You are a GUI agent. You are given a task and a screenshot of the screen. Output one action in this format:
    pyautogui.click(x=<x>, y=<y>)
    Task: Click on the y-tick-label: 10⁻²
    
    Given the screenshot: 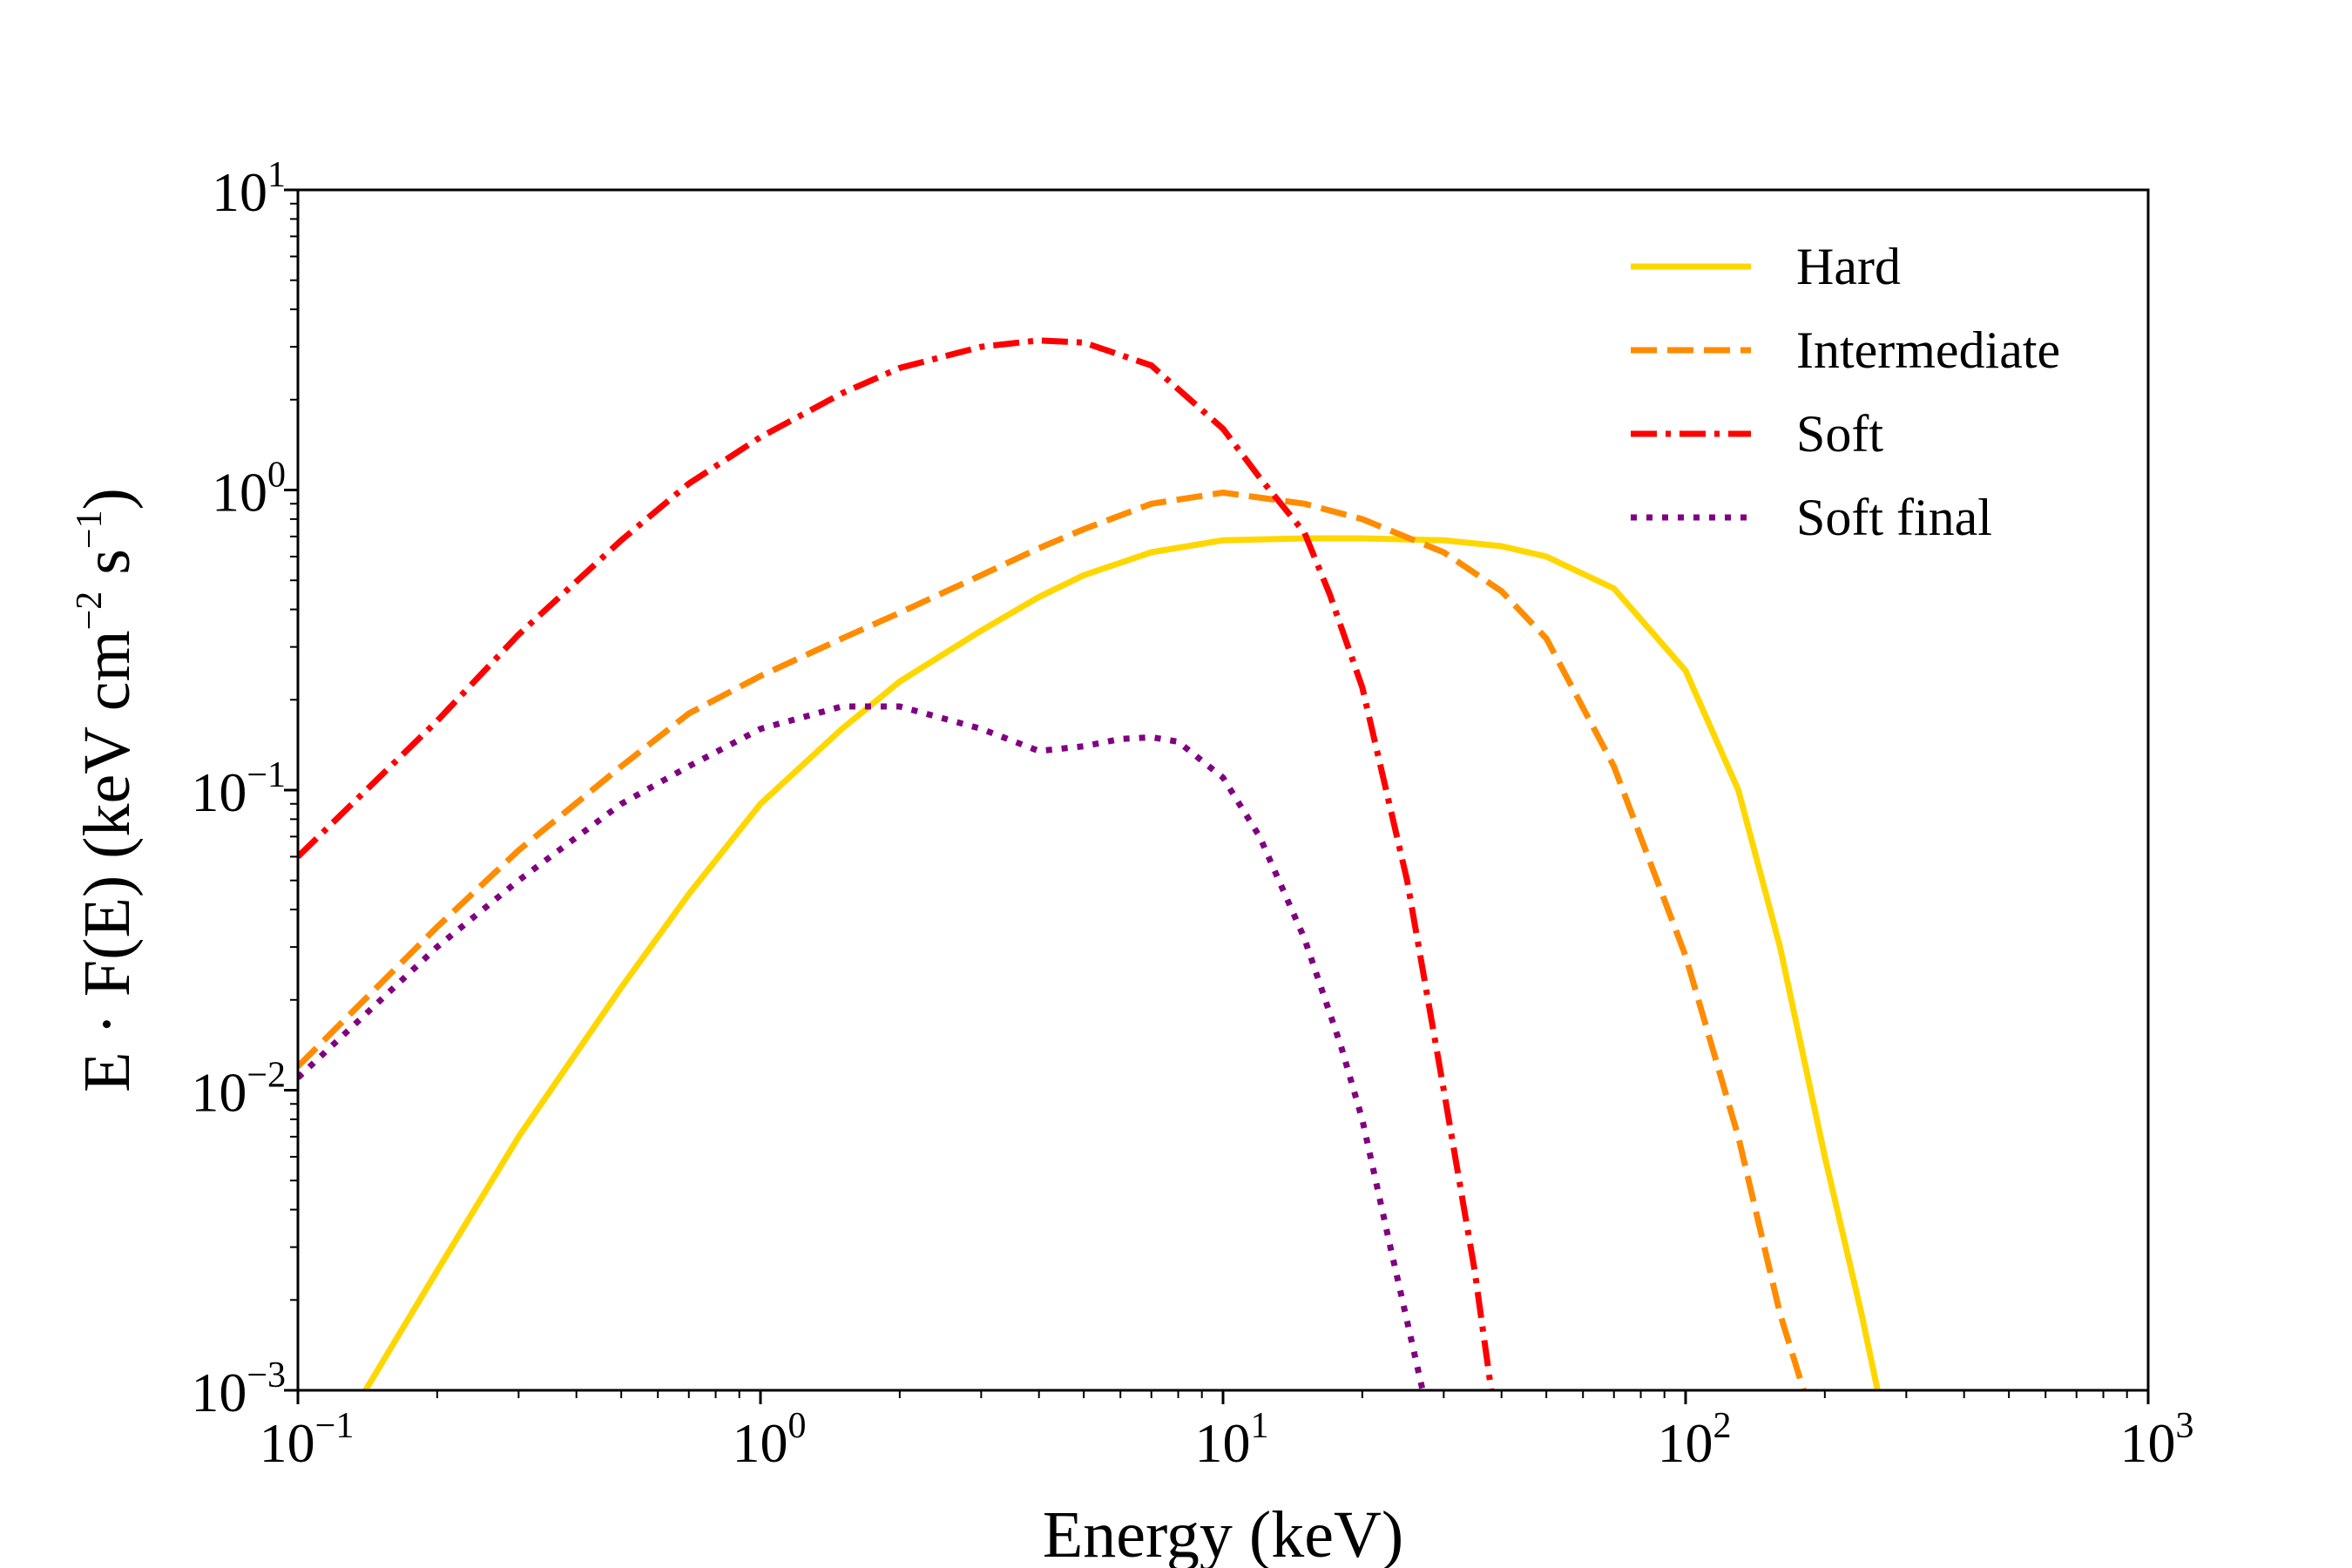 What is the action you would take?
    pyautogui.click(x=238, y=1090)
    